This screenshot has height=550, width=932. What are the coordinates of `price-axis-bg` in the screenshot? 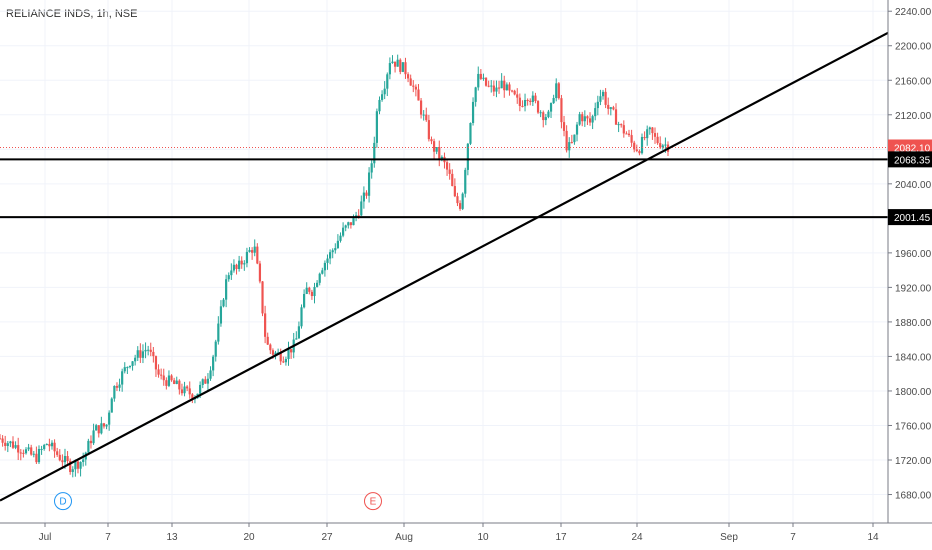 It's located at (910, 275).